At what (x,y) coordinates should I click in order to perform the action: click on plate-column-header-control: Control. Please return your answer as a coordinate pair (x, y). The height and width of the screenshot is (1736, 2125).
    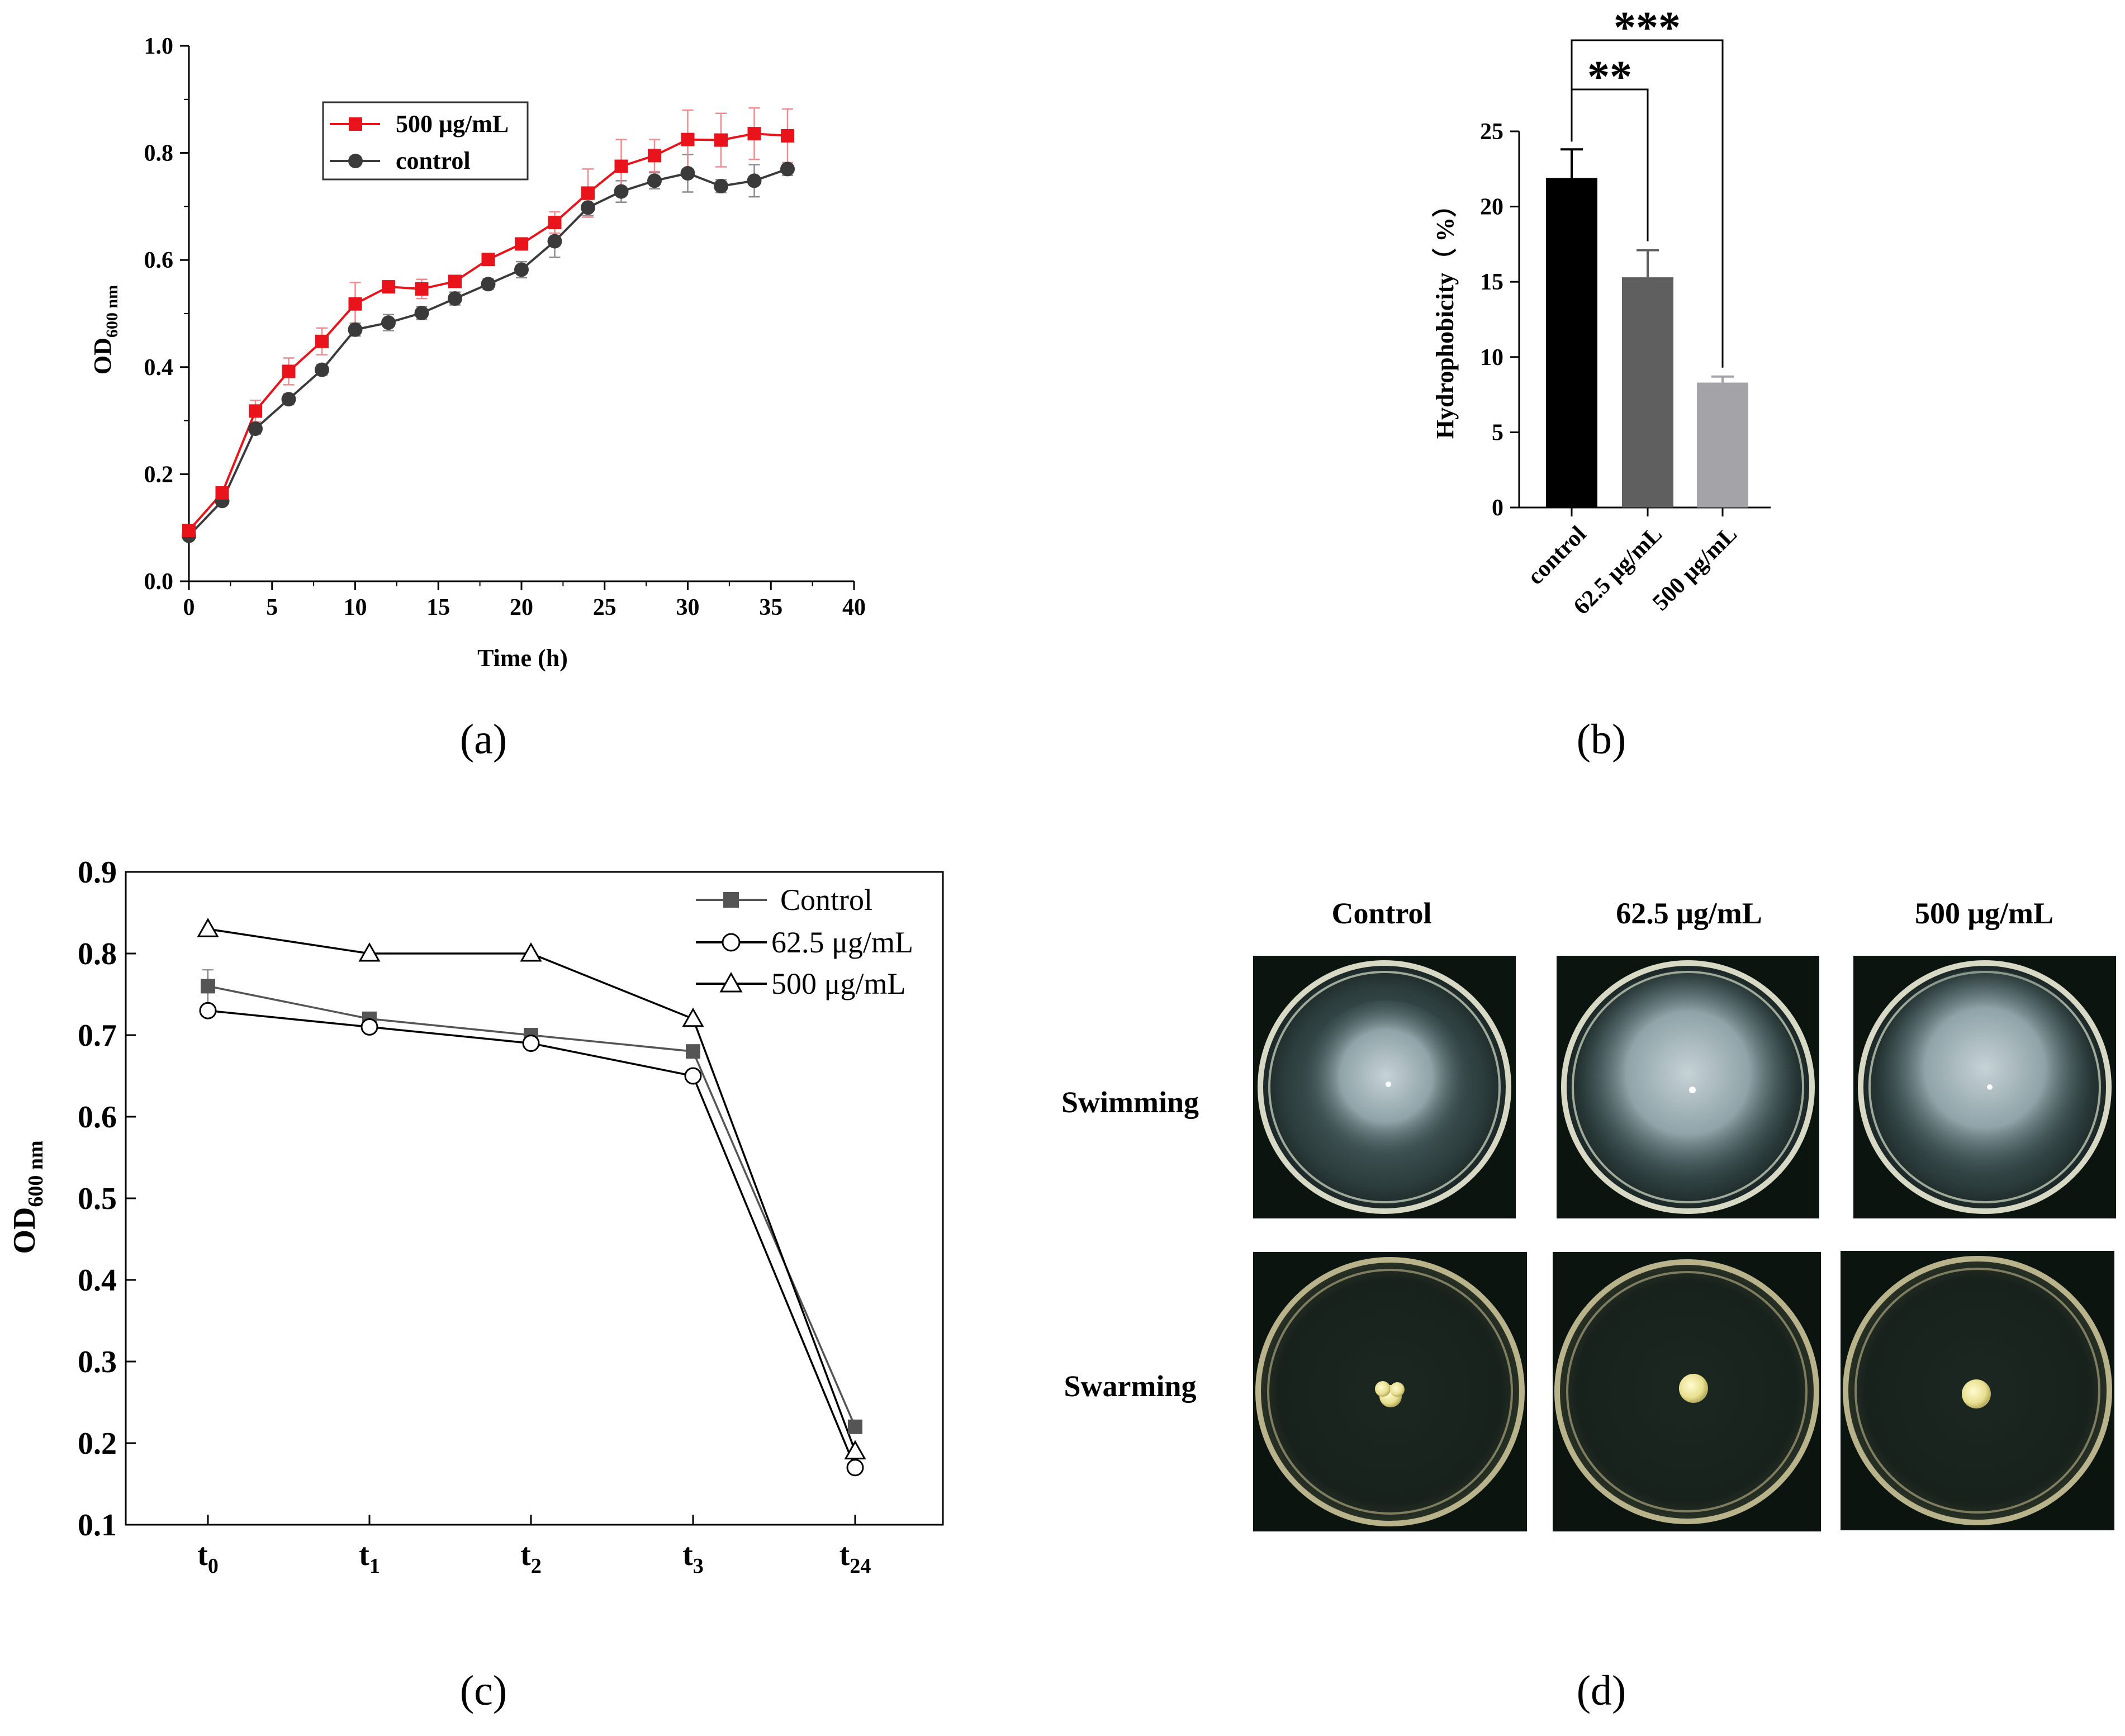
    Looking at the image, I should click on (1381, 913).